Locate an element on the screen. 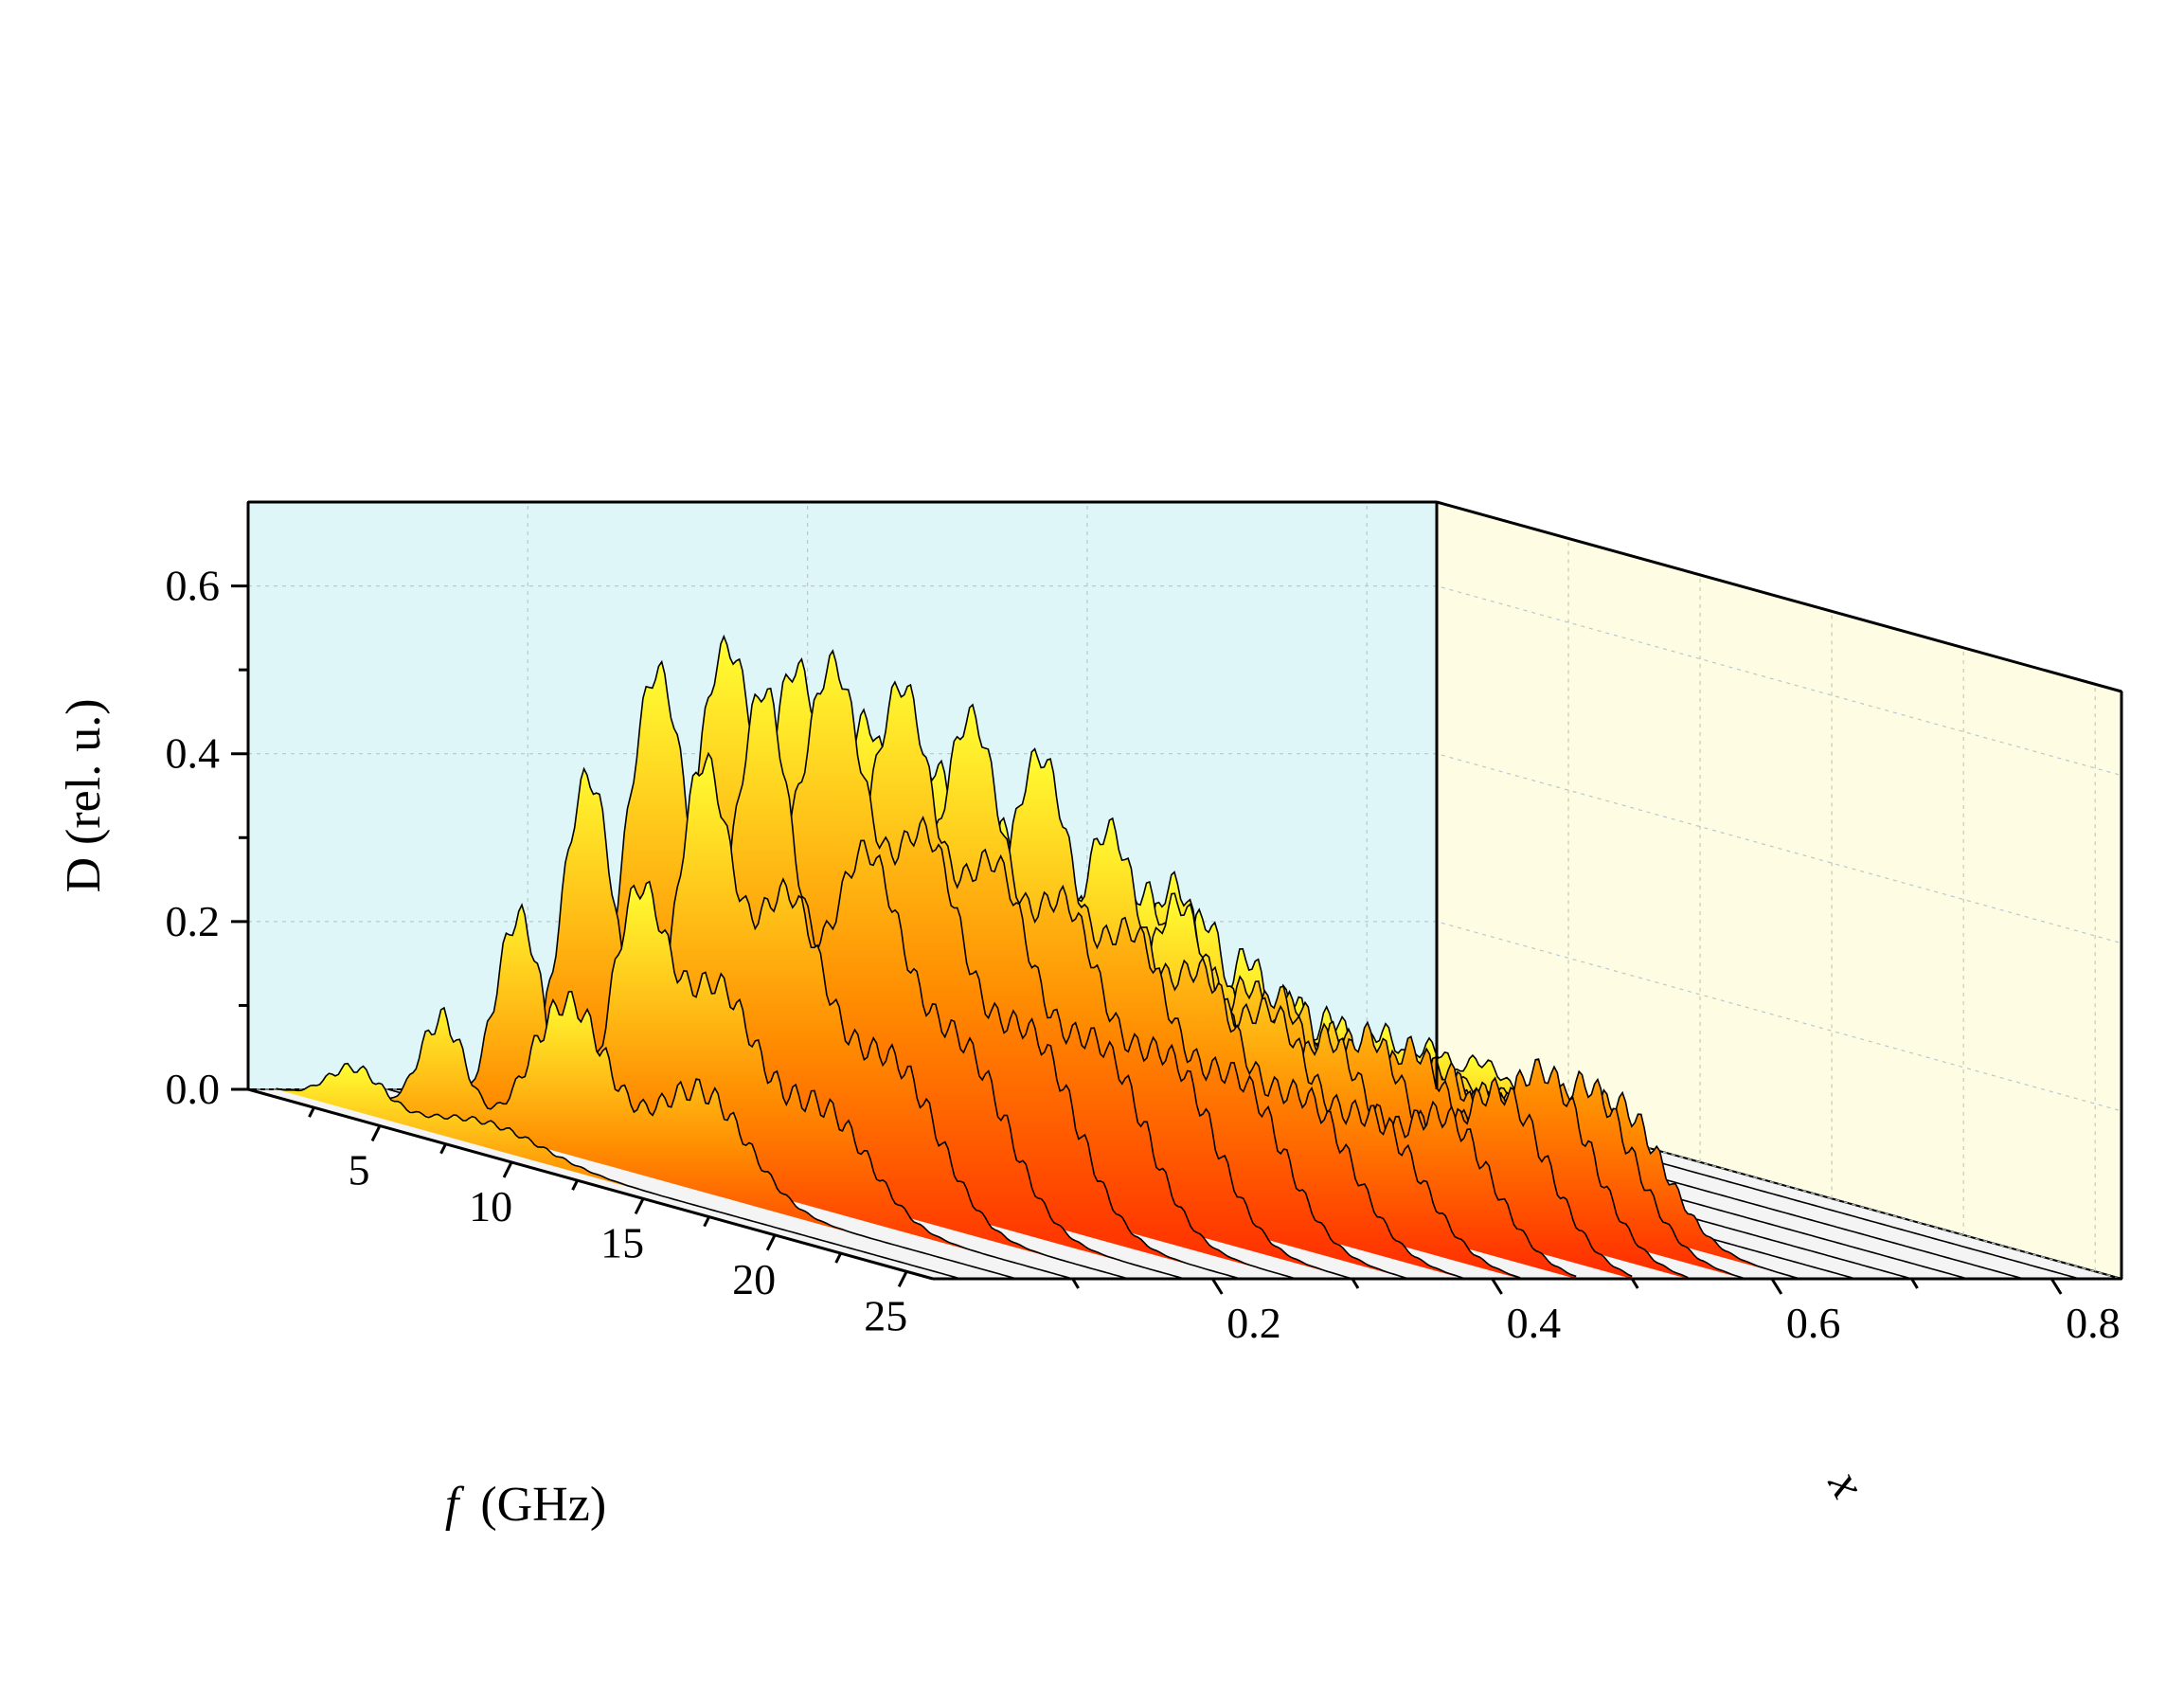 The width and height of the screenshot is (2184, 1706). f-axis-symbol: f is located at coordinates (455, 1505).